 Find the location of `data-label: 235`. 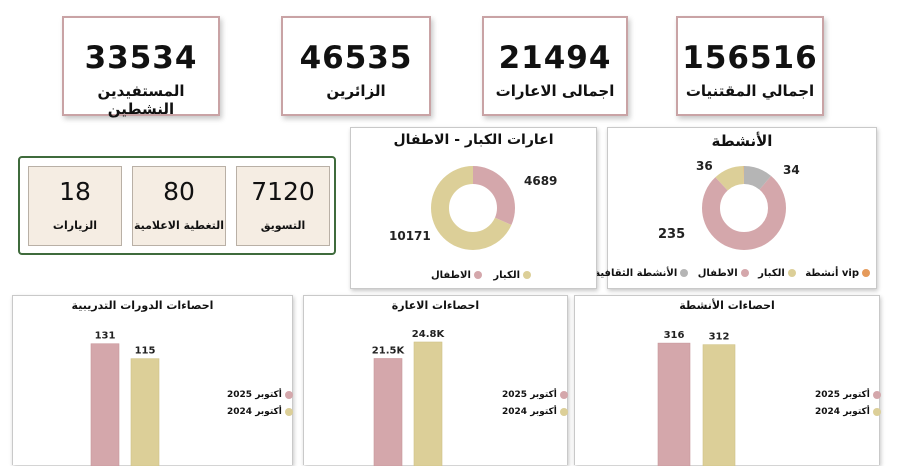

data-label: 235 is located at coordinates (671, 234).